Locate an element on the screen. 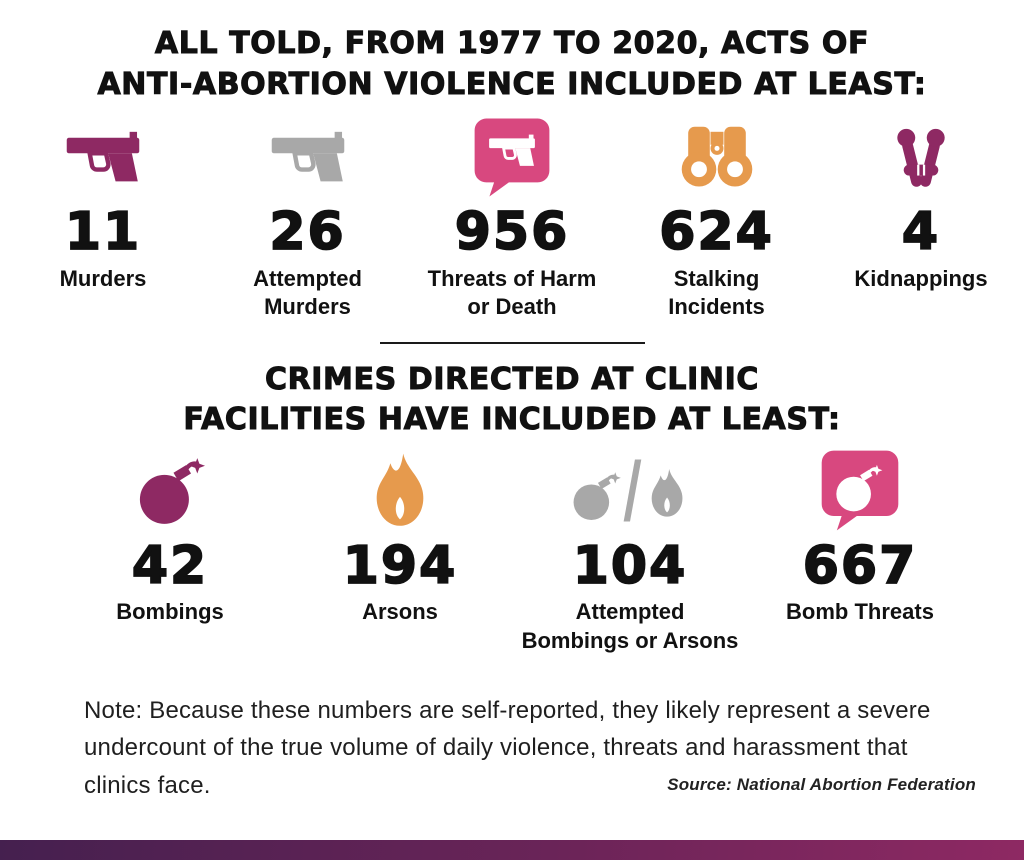 The width and height of the screenshot is (1024, 860). stat-stalking: 624 Stalking Incidents is located at coordinates (717, 218).